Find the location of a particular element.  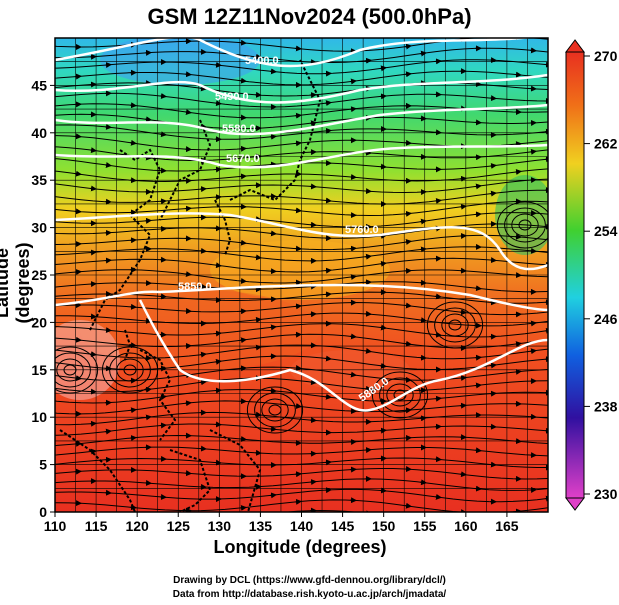

contour-label: 5490.0 is located at coordinates (232, 97).